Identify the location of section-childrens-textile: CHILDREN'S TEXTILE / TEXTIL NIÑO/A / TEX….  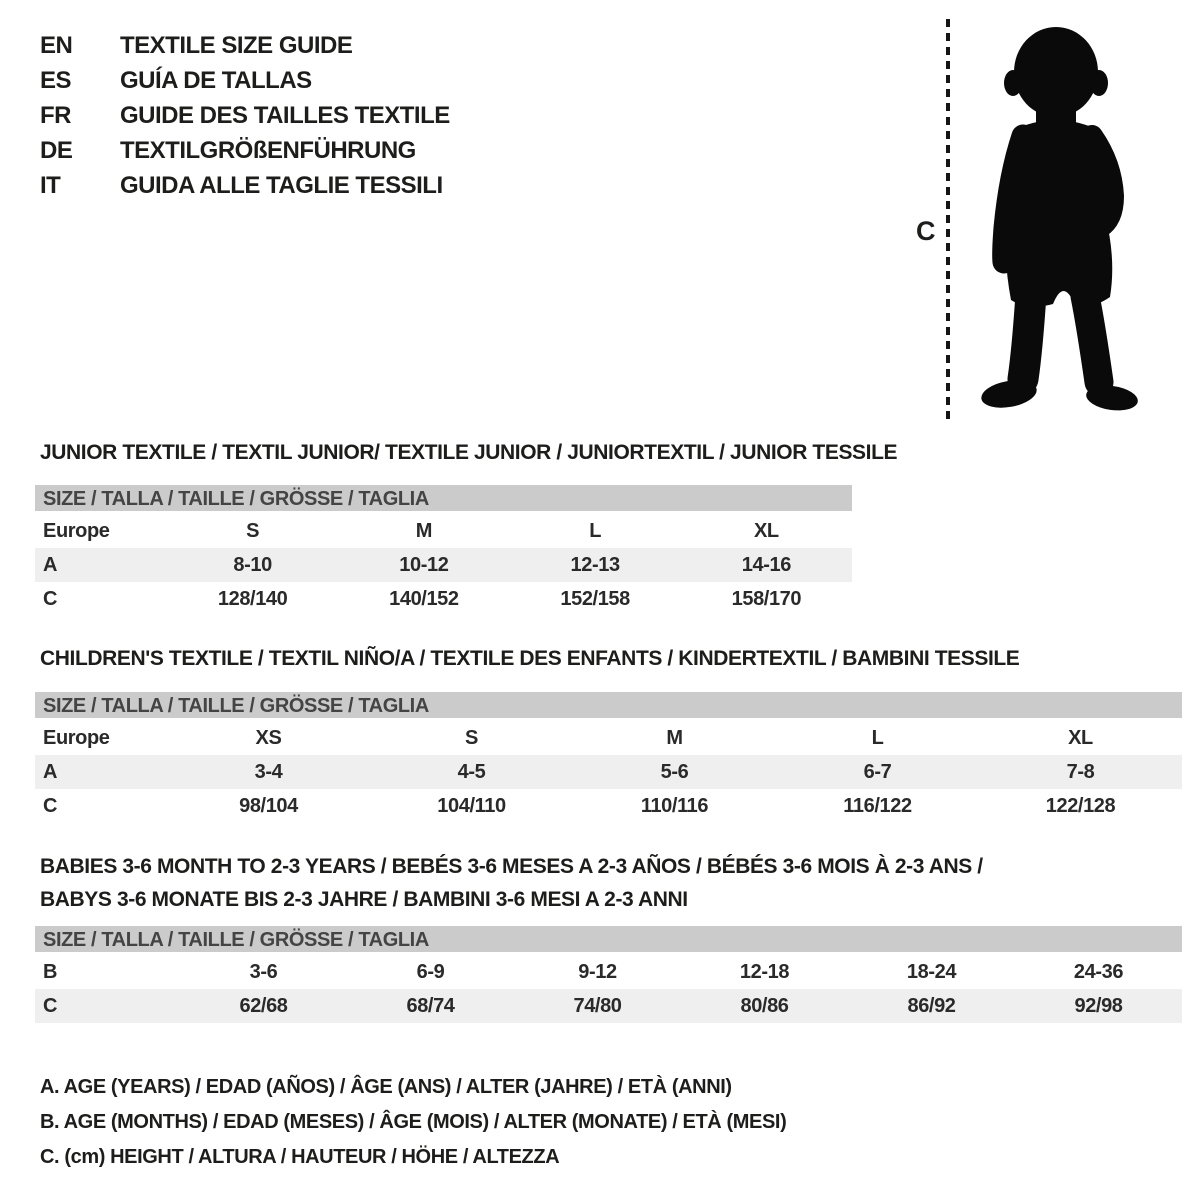
(608, 732).